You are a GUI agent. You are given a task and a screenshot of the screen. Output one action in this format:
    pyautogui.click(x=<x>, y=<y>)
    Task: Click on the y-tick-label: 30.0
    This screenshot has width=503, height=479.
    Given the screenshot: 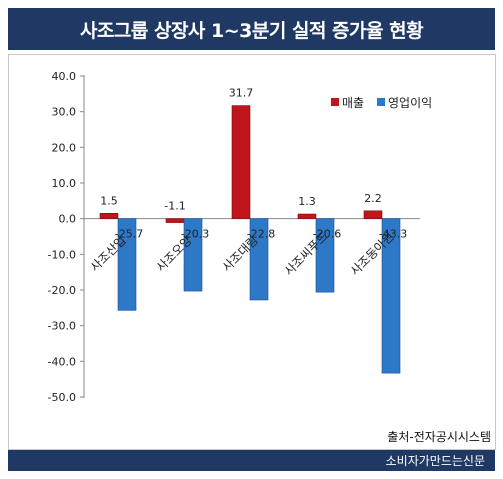 What is the action you would take?
    pyautogui.click(x=64, y=112)
    